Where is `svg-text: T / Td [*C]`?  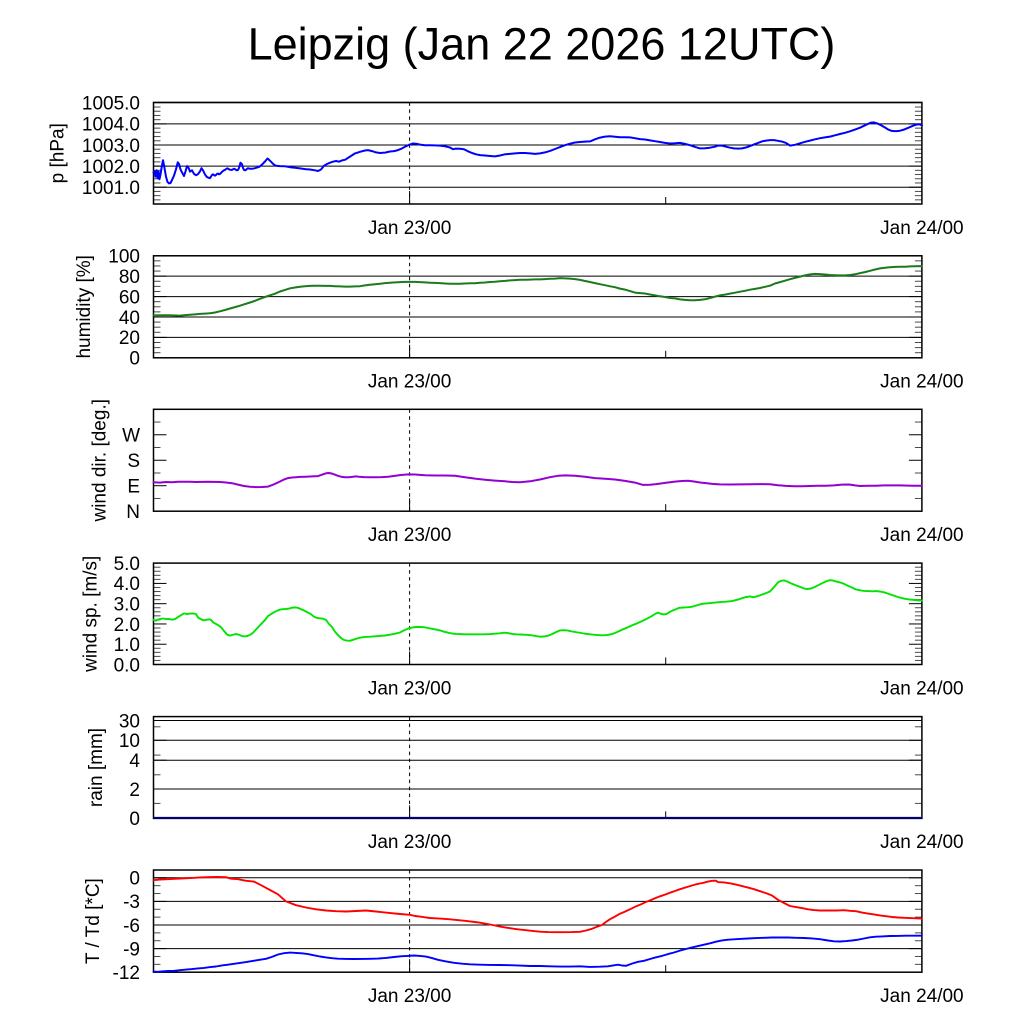 svg-text: T / Td [*C] is located at coordinates (93, 921).